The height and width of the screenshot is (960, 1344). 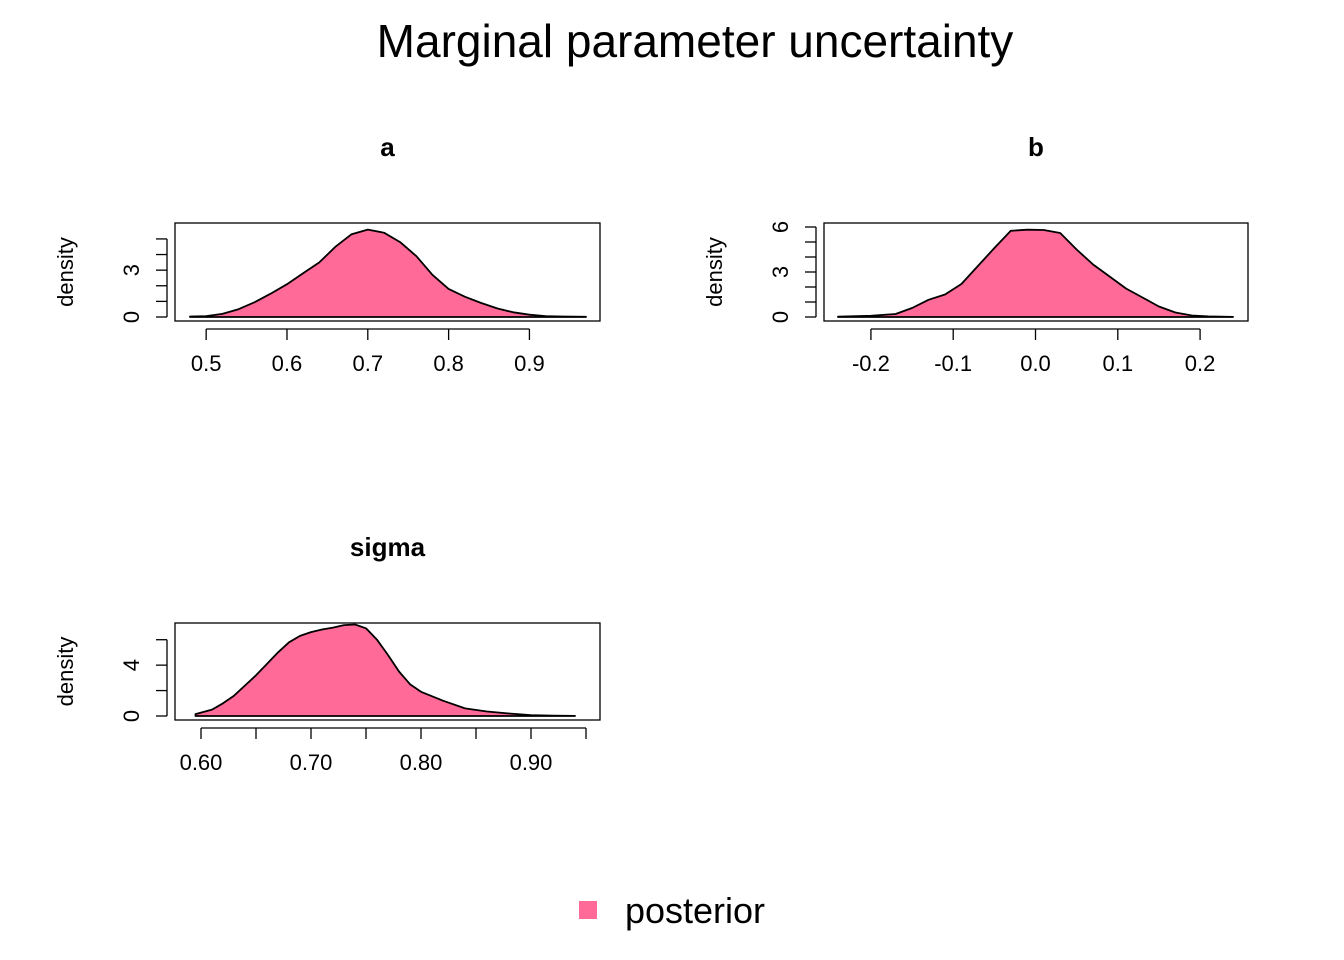 I want to click on x-tick-label: 0.8, so click(x=448, y=363).